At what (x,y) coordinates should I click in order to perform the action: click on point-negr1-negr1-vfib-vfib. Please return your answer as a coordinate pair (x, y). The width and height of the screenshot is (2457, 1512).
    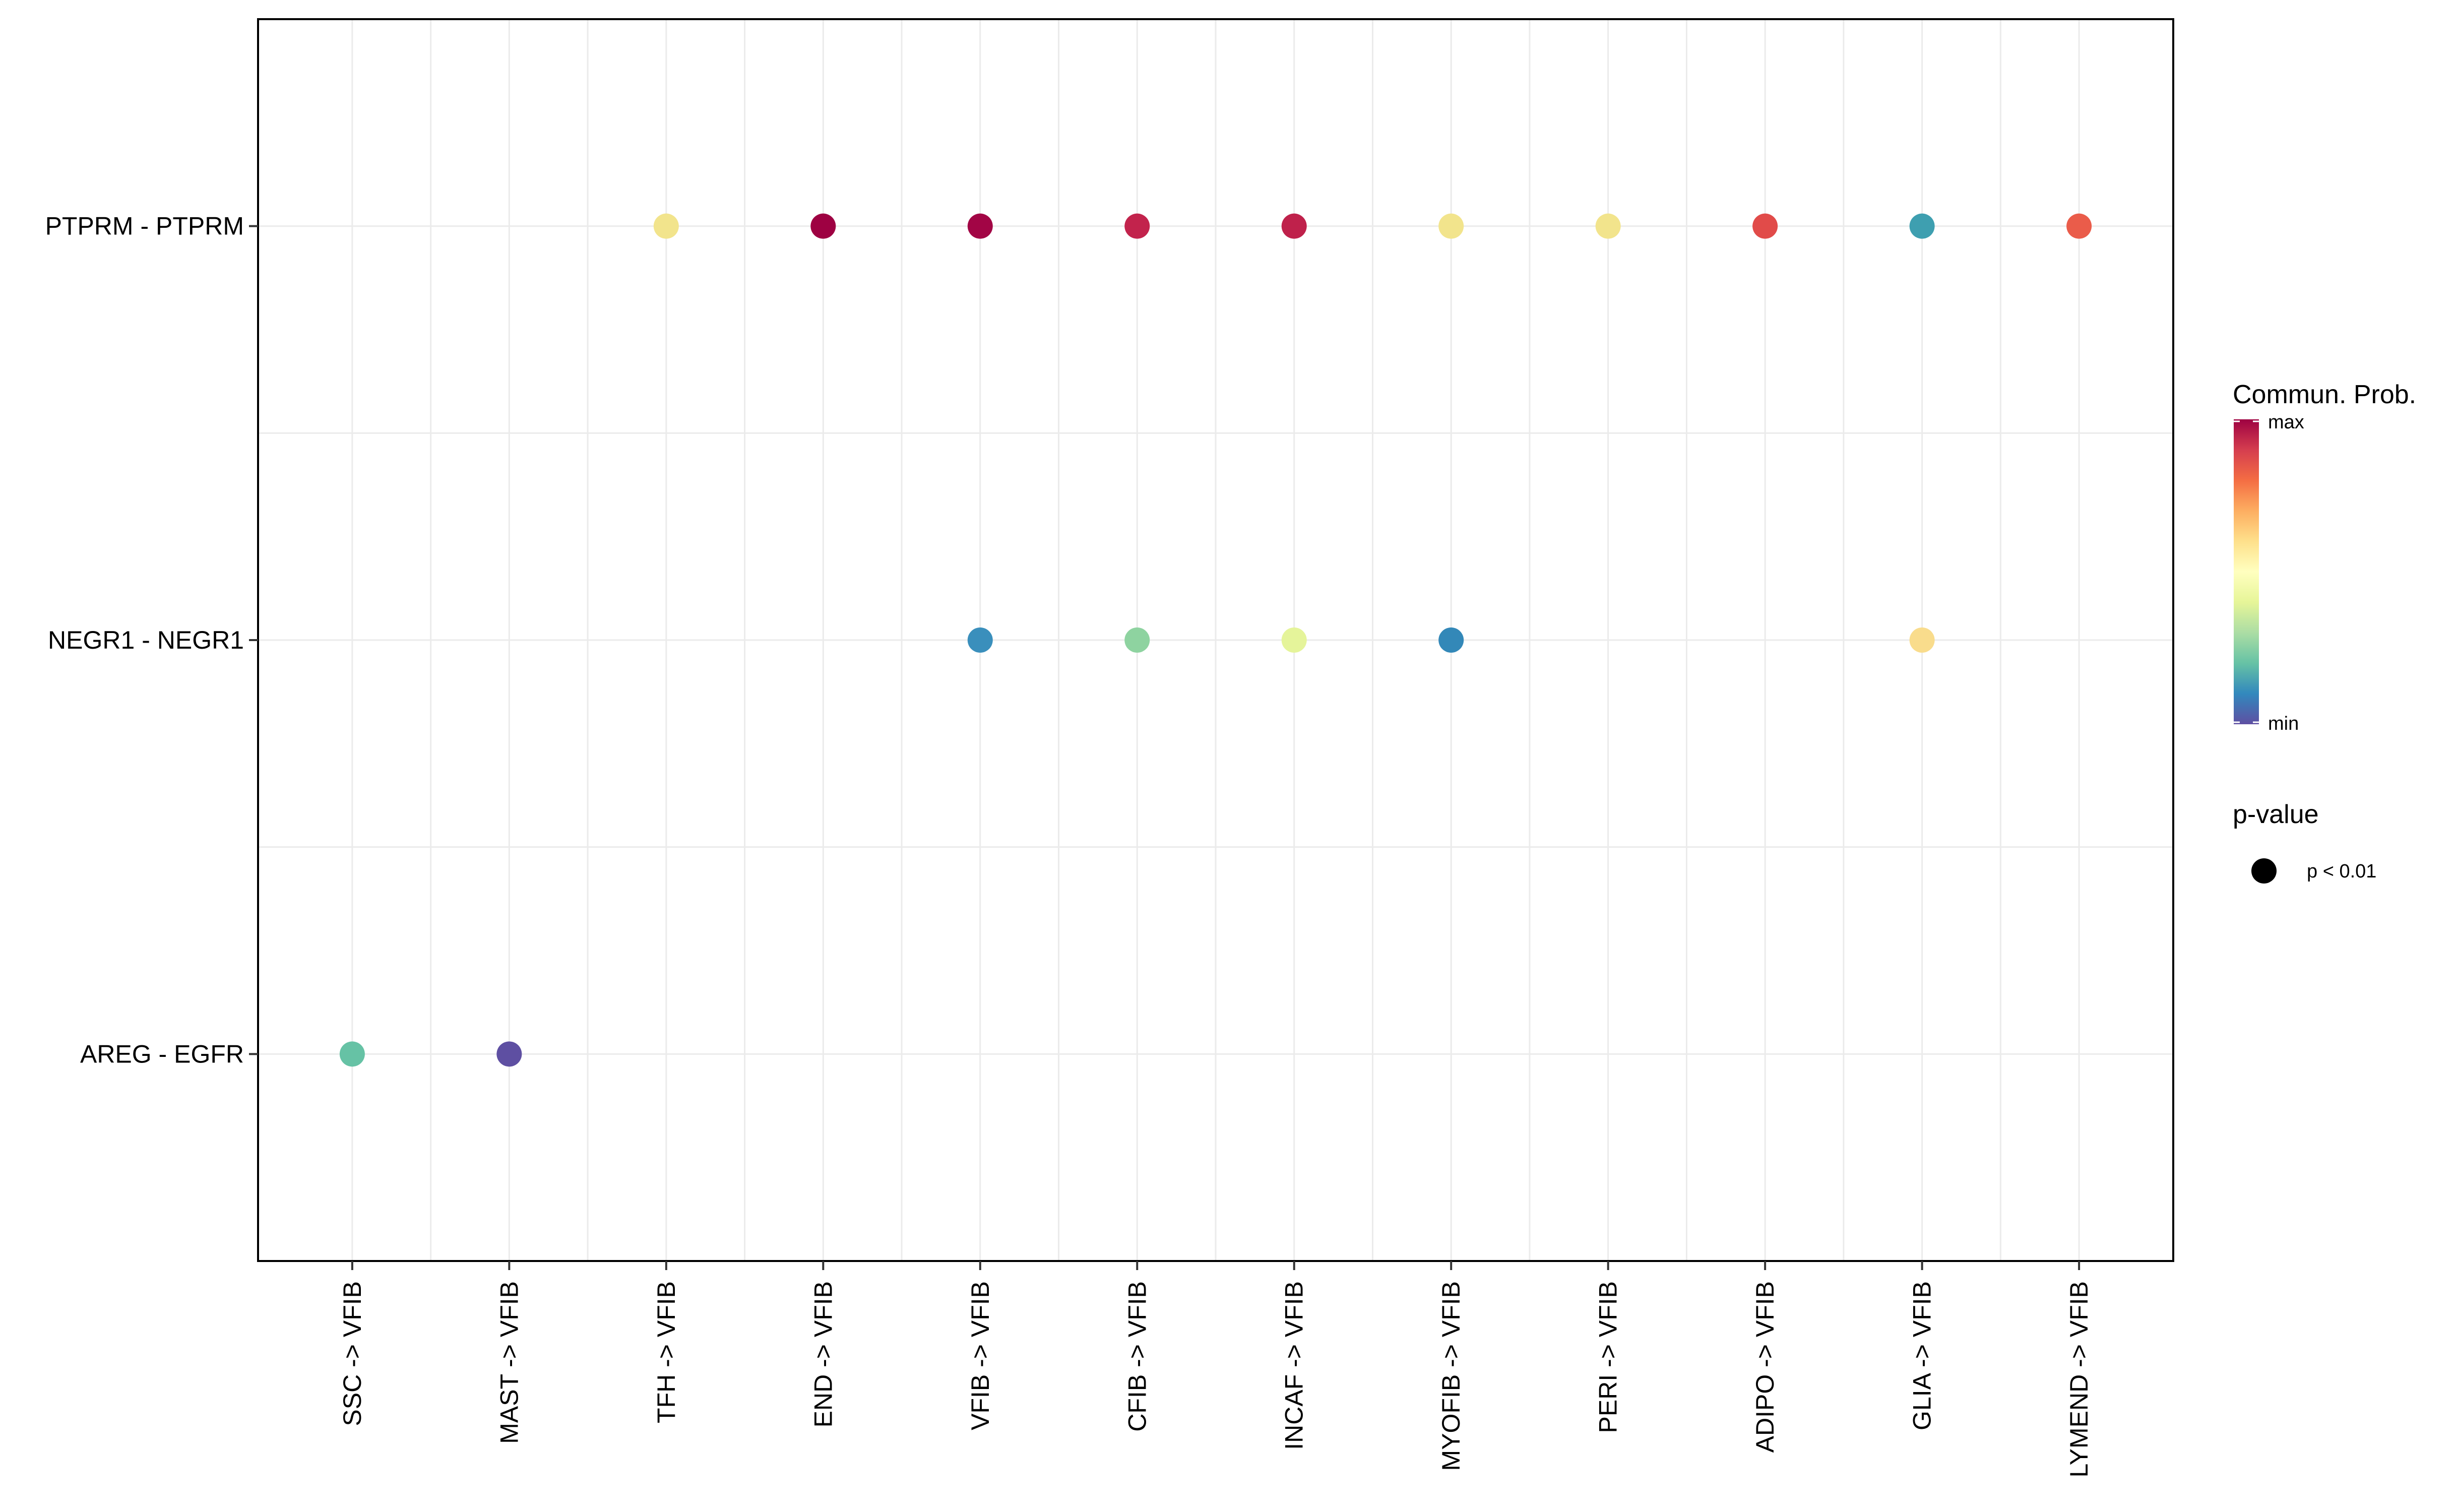
    Looking at the image, I should click on (980, 640).